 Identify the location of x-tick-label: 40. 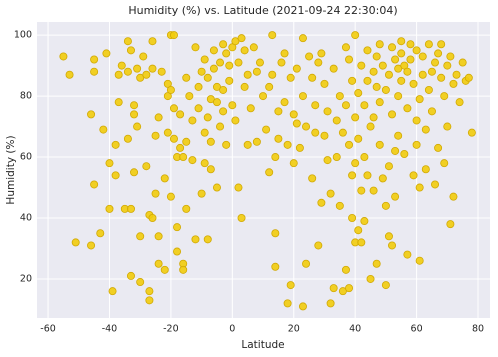
(355, 329).